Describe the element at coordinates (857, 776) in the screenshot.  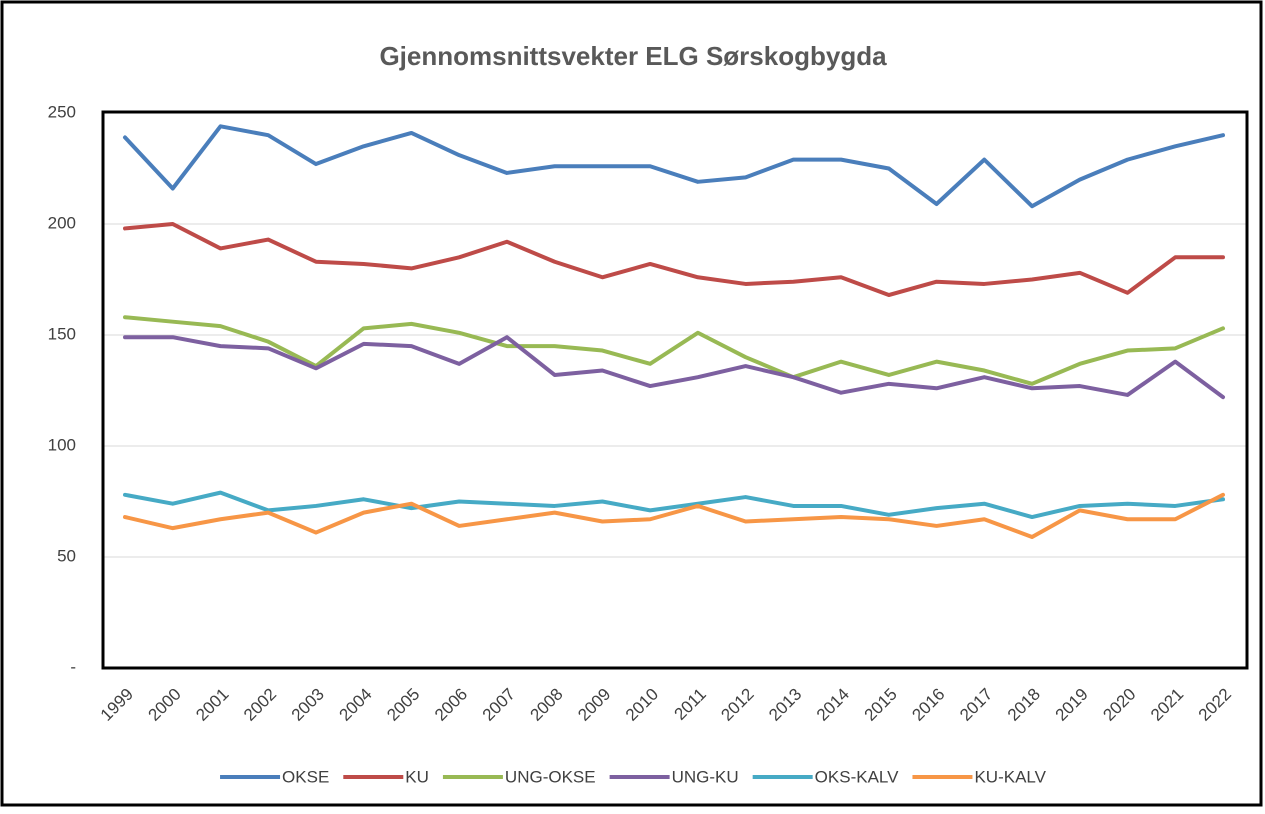
I see `legend-label: OKS-KALV` at that location.